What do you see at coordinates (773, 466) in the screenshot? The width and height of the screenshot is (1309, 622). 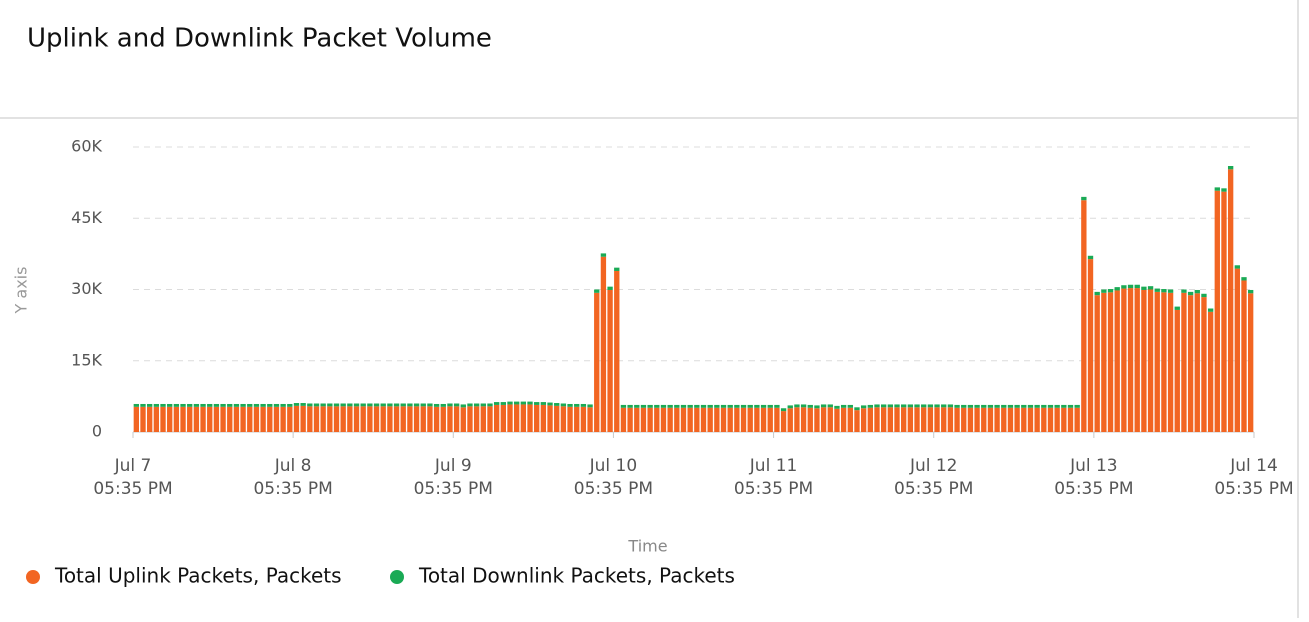 I see `x-tick-date: Jul 11` at bounding box center [773, 466].